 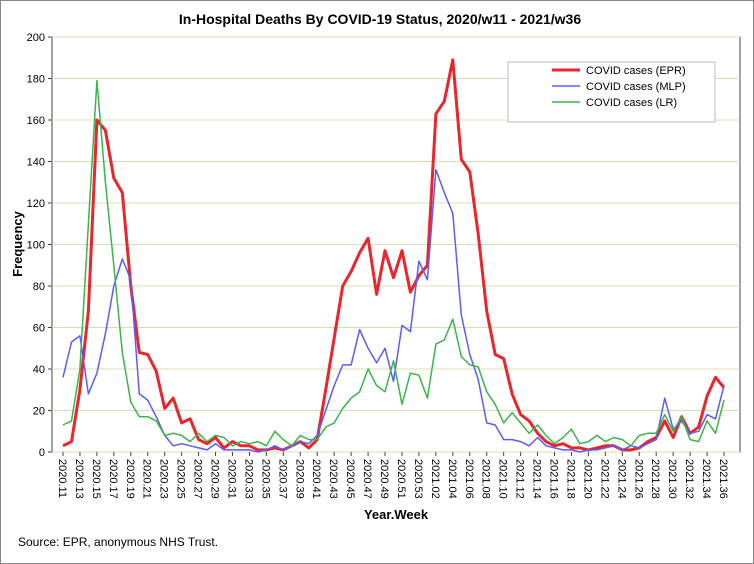 What do you see at coordinates (118, 542) in the screenshot?
I see `source-note: Source: EPR, anonymous NHS Trust.` at bounding box center [118, 542].